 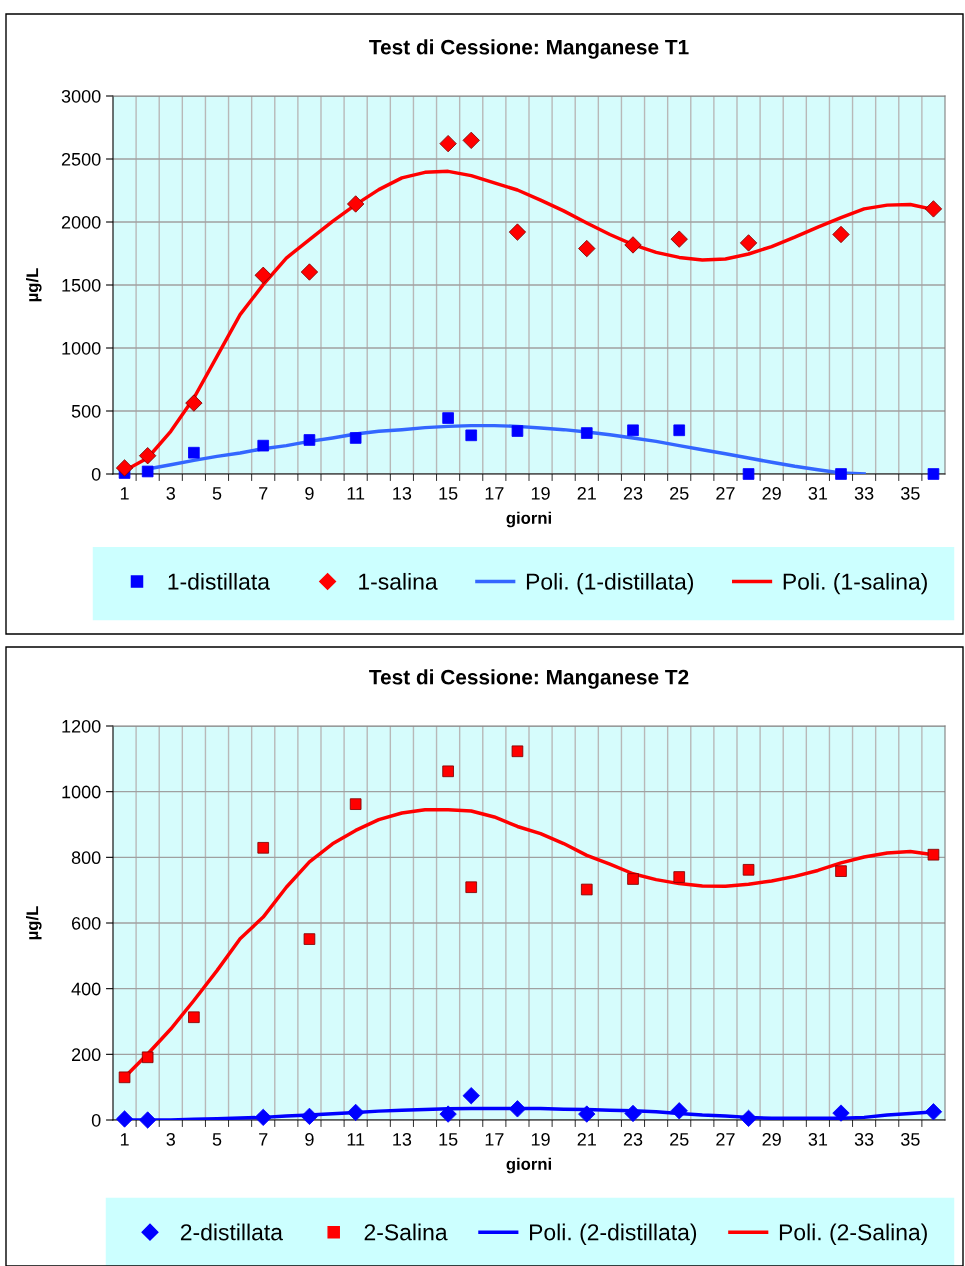 I want to click on legend-label: 2-Salina, so click(x=406, y=1232).